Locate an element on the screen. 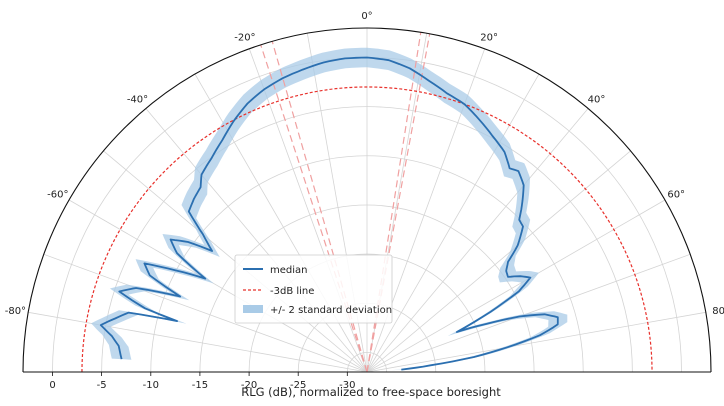 The width and height of the screenshot is (724, 406). r-tick-label: -30 is located at coordinates (347, 385).